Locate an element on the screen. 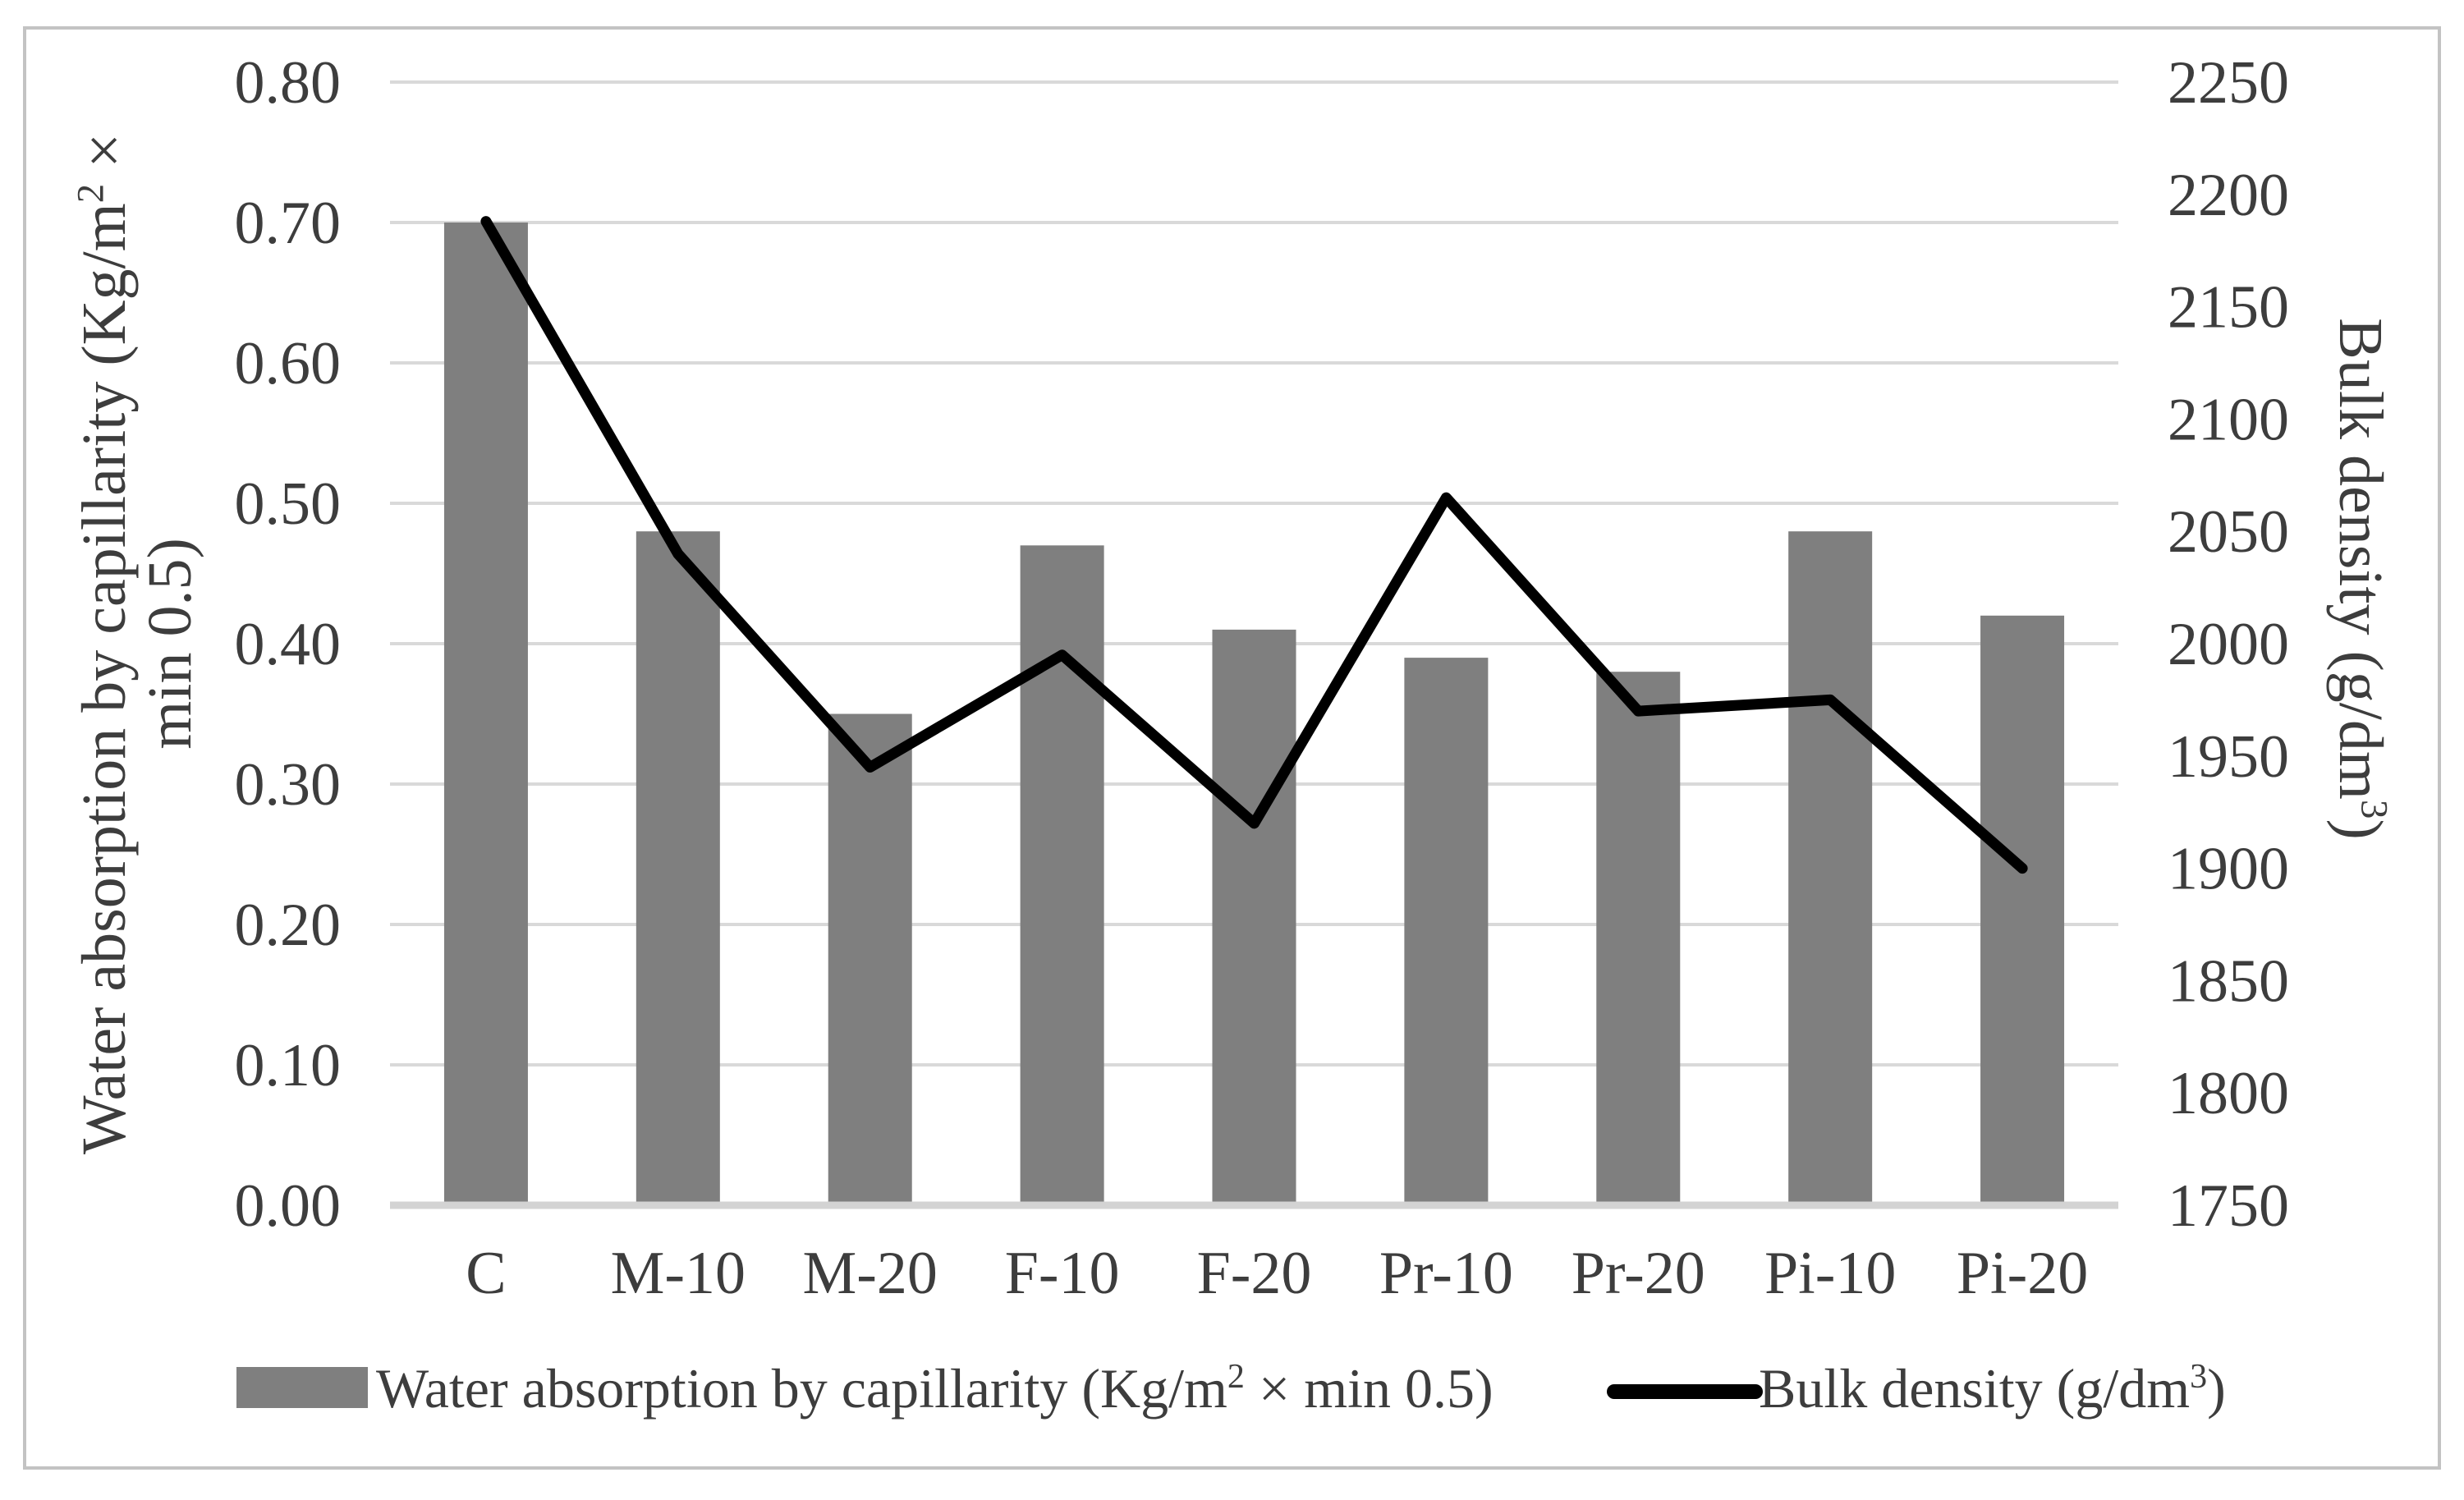 The image size is (2464, 1500). left-tick-0.40: 0.40 is located at coordinates (289, 644).